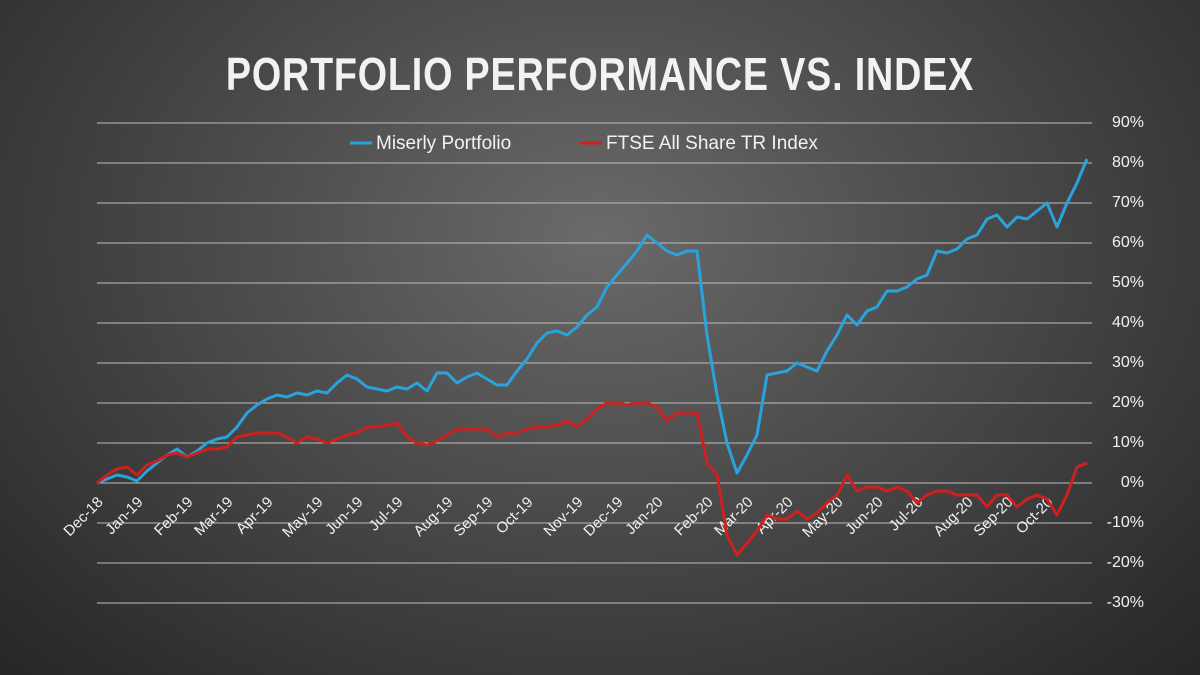  What do you see at coordinates (1128, 282) in the screenshot?
I see `y-tick-label: 50%` at bounding box center [1128, 282].